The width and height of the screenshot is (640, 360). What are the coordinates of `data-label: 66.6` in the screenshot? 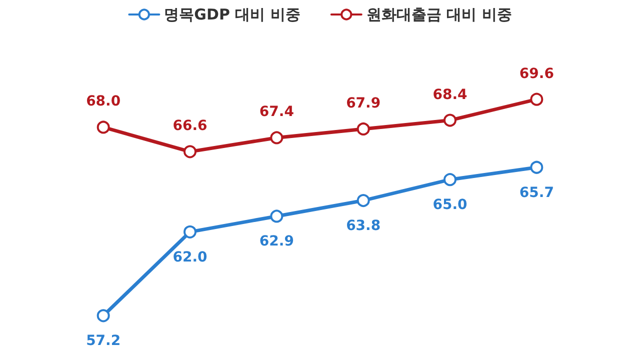 It's located at (190, 126).